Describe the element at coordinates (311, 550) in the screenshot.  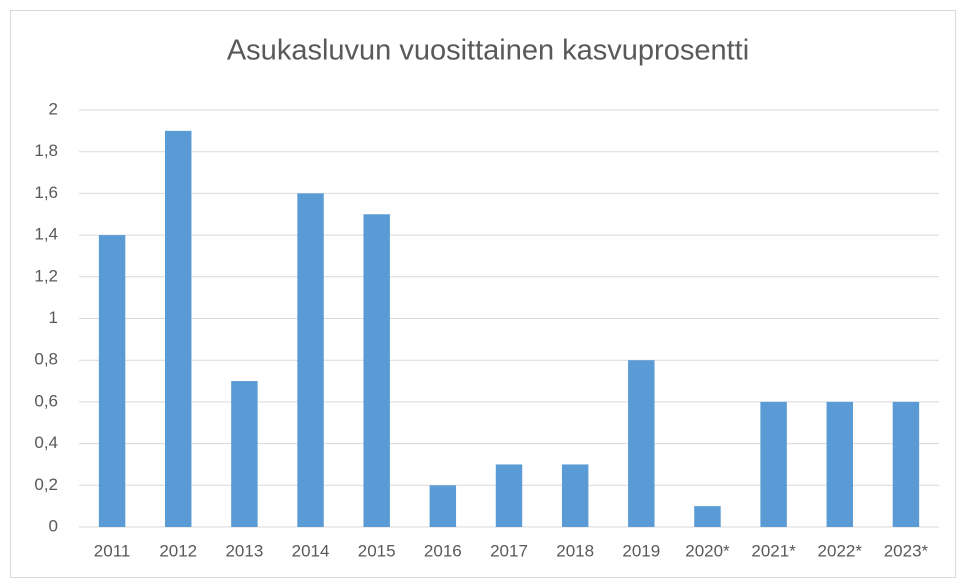
I see `x-tick-label: 2014` at that location.